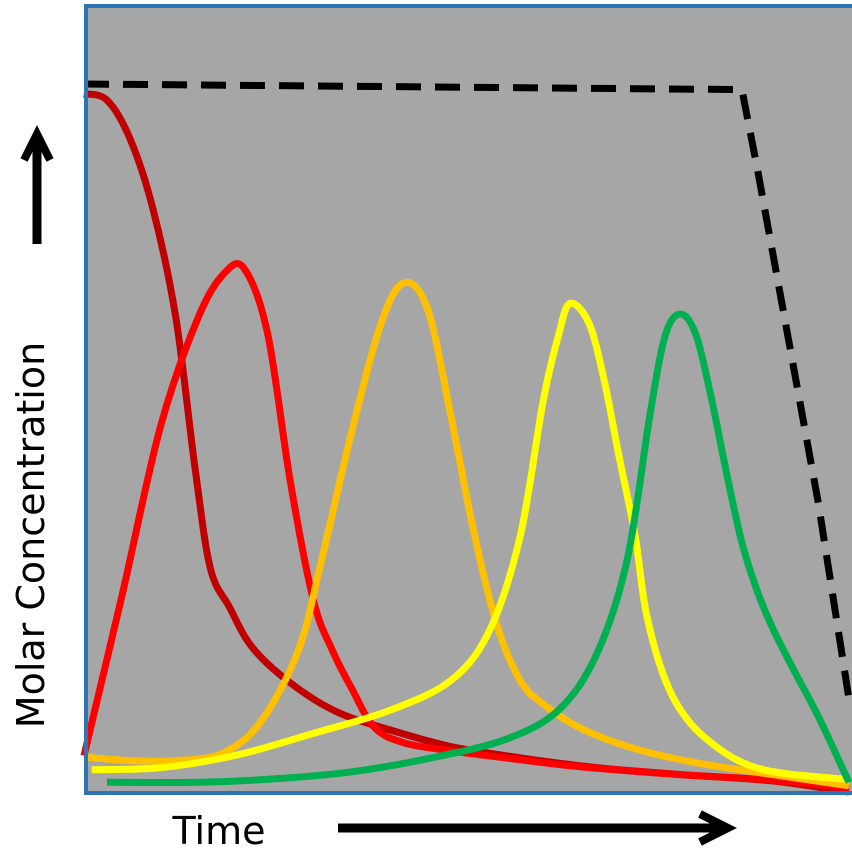 Image resolution: width=852 pixels, height=852 pixels. I want to click on y-axis-label: Molar Concentration, so click(31, 535).